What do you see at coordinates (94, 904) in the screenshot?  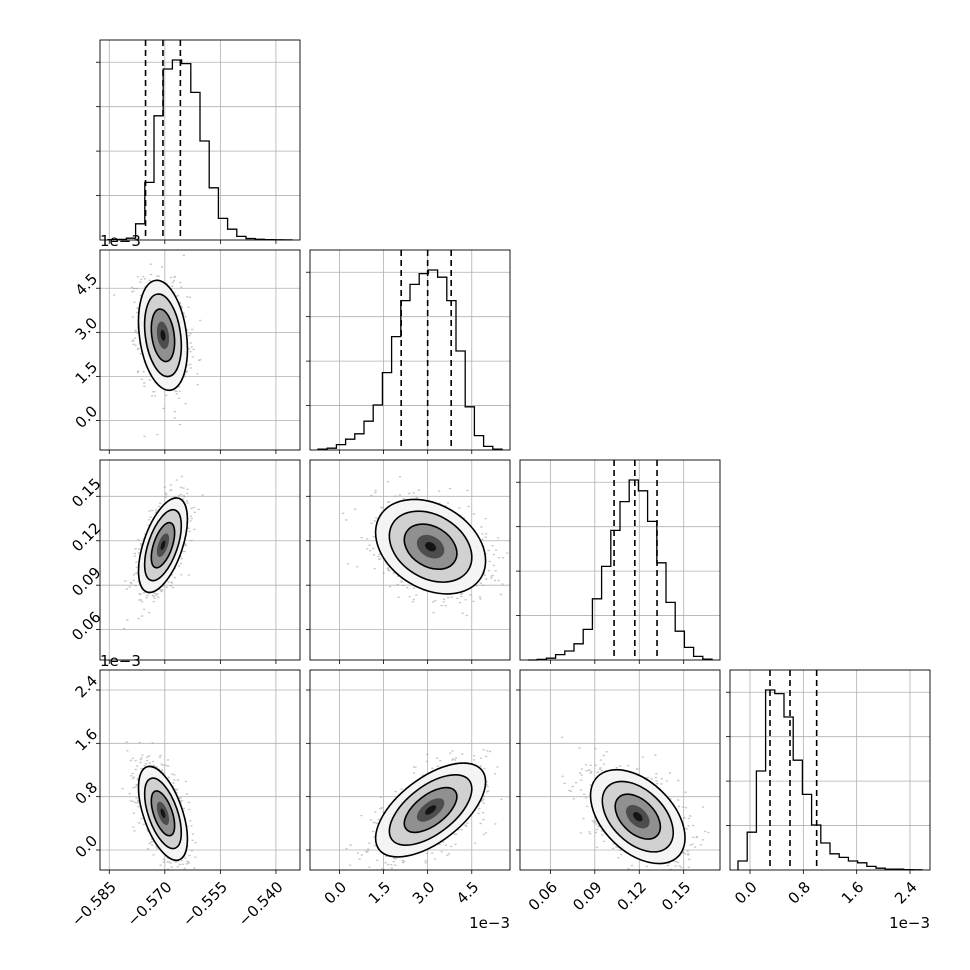 I see `x-tick-label: −0.585` at bounding box center [94, 904].